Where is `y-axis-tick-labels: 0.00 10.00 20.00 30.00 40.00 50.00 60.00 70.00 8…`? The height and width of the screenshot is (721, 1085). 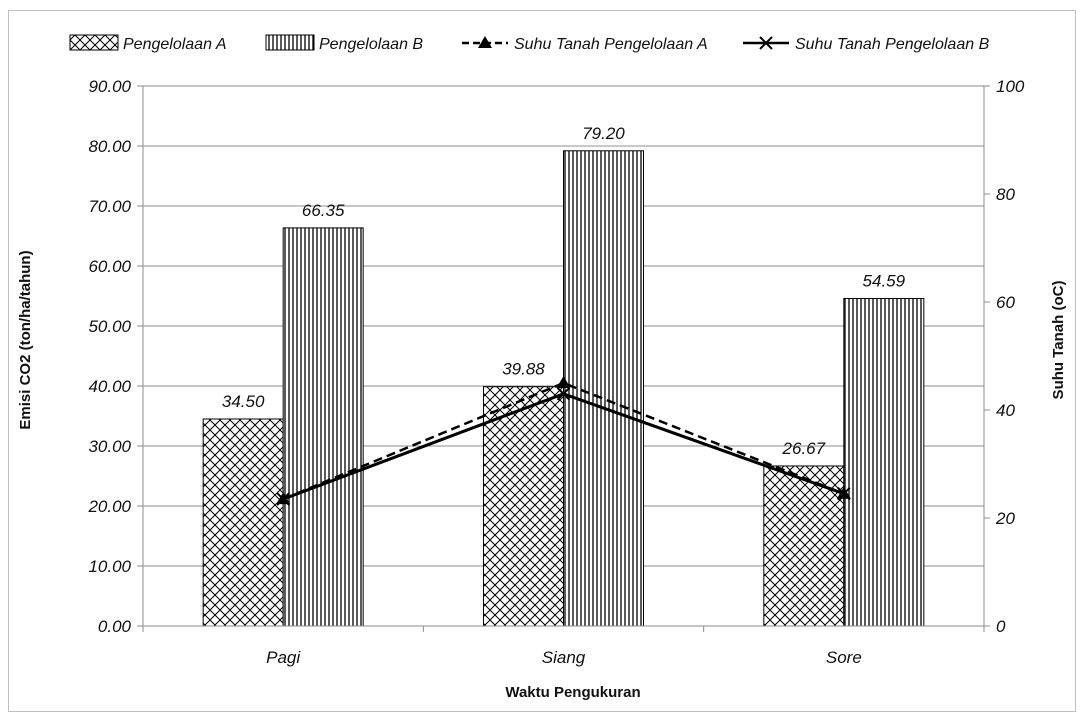
y-axis-tick-labels: 0.00 10.00 20.00 30.00 40.00 50.00 60.00 70.00 8… is located at coordinates (109, 356).